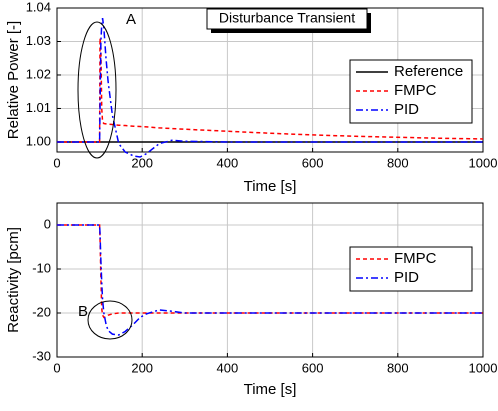  I want to click on legend-label: Reference, so click(428, 71).